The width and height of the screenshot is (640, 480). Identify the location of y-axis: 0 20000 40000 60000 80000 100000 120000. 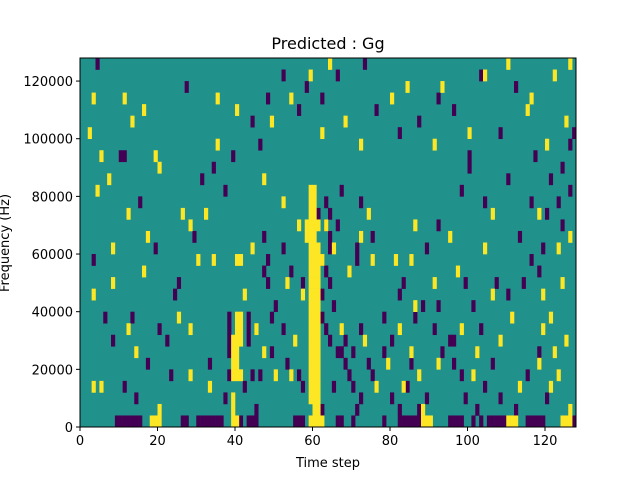
(51, 255).